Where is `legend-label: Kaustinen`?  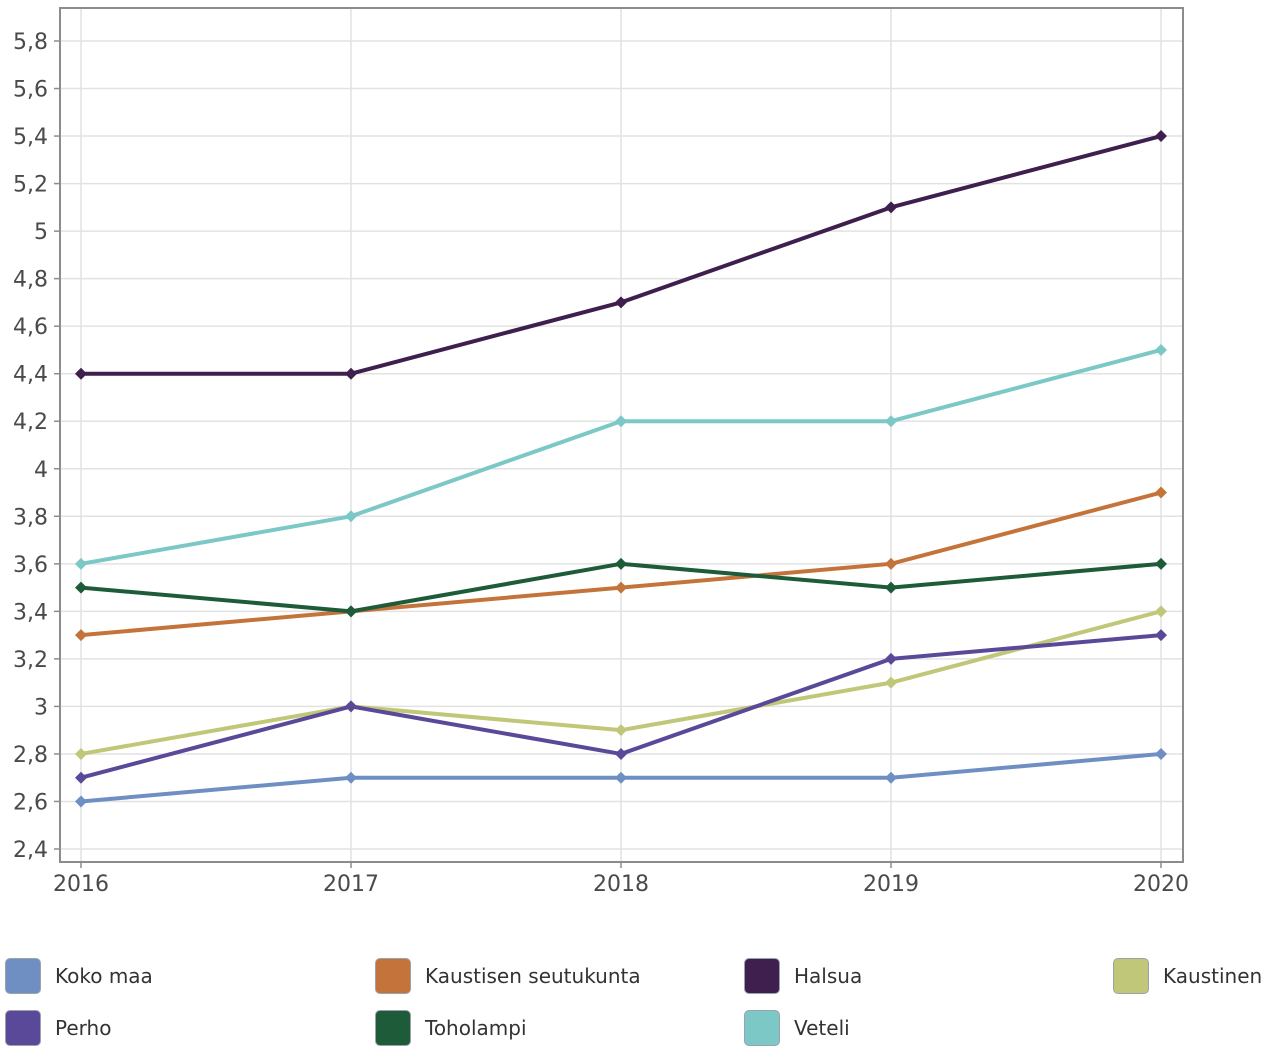
legend-label: Kaustinen is located at coordinates (1213, 976).